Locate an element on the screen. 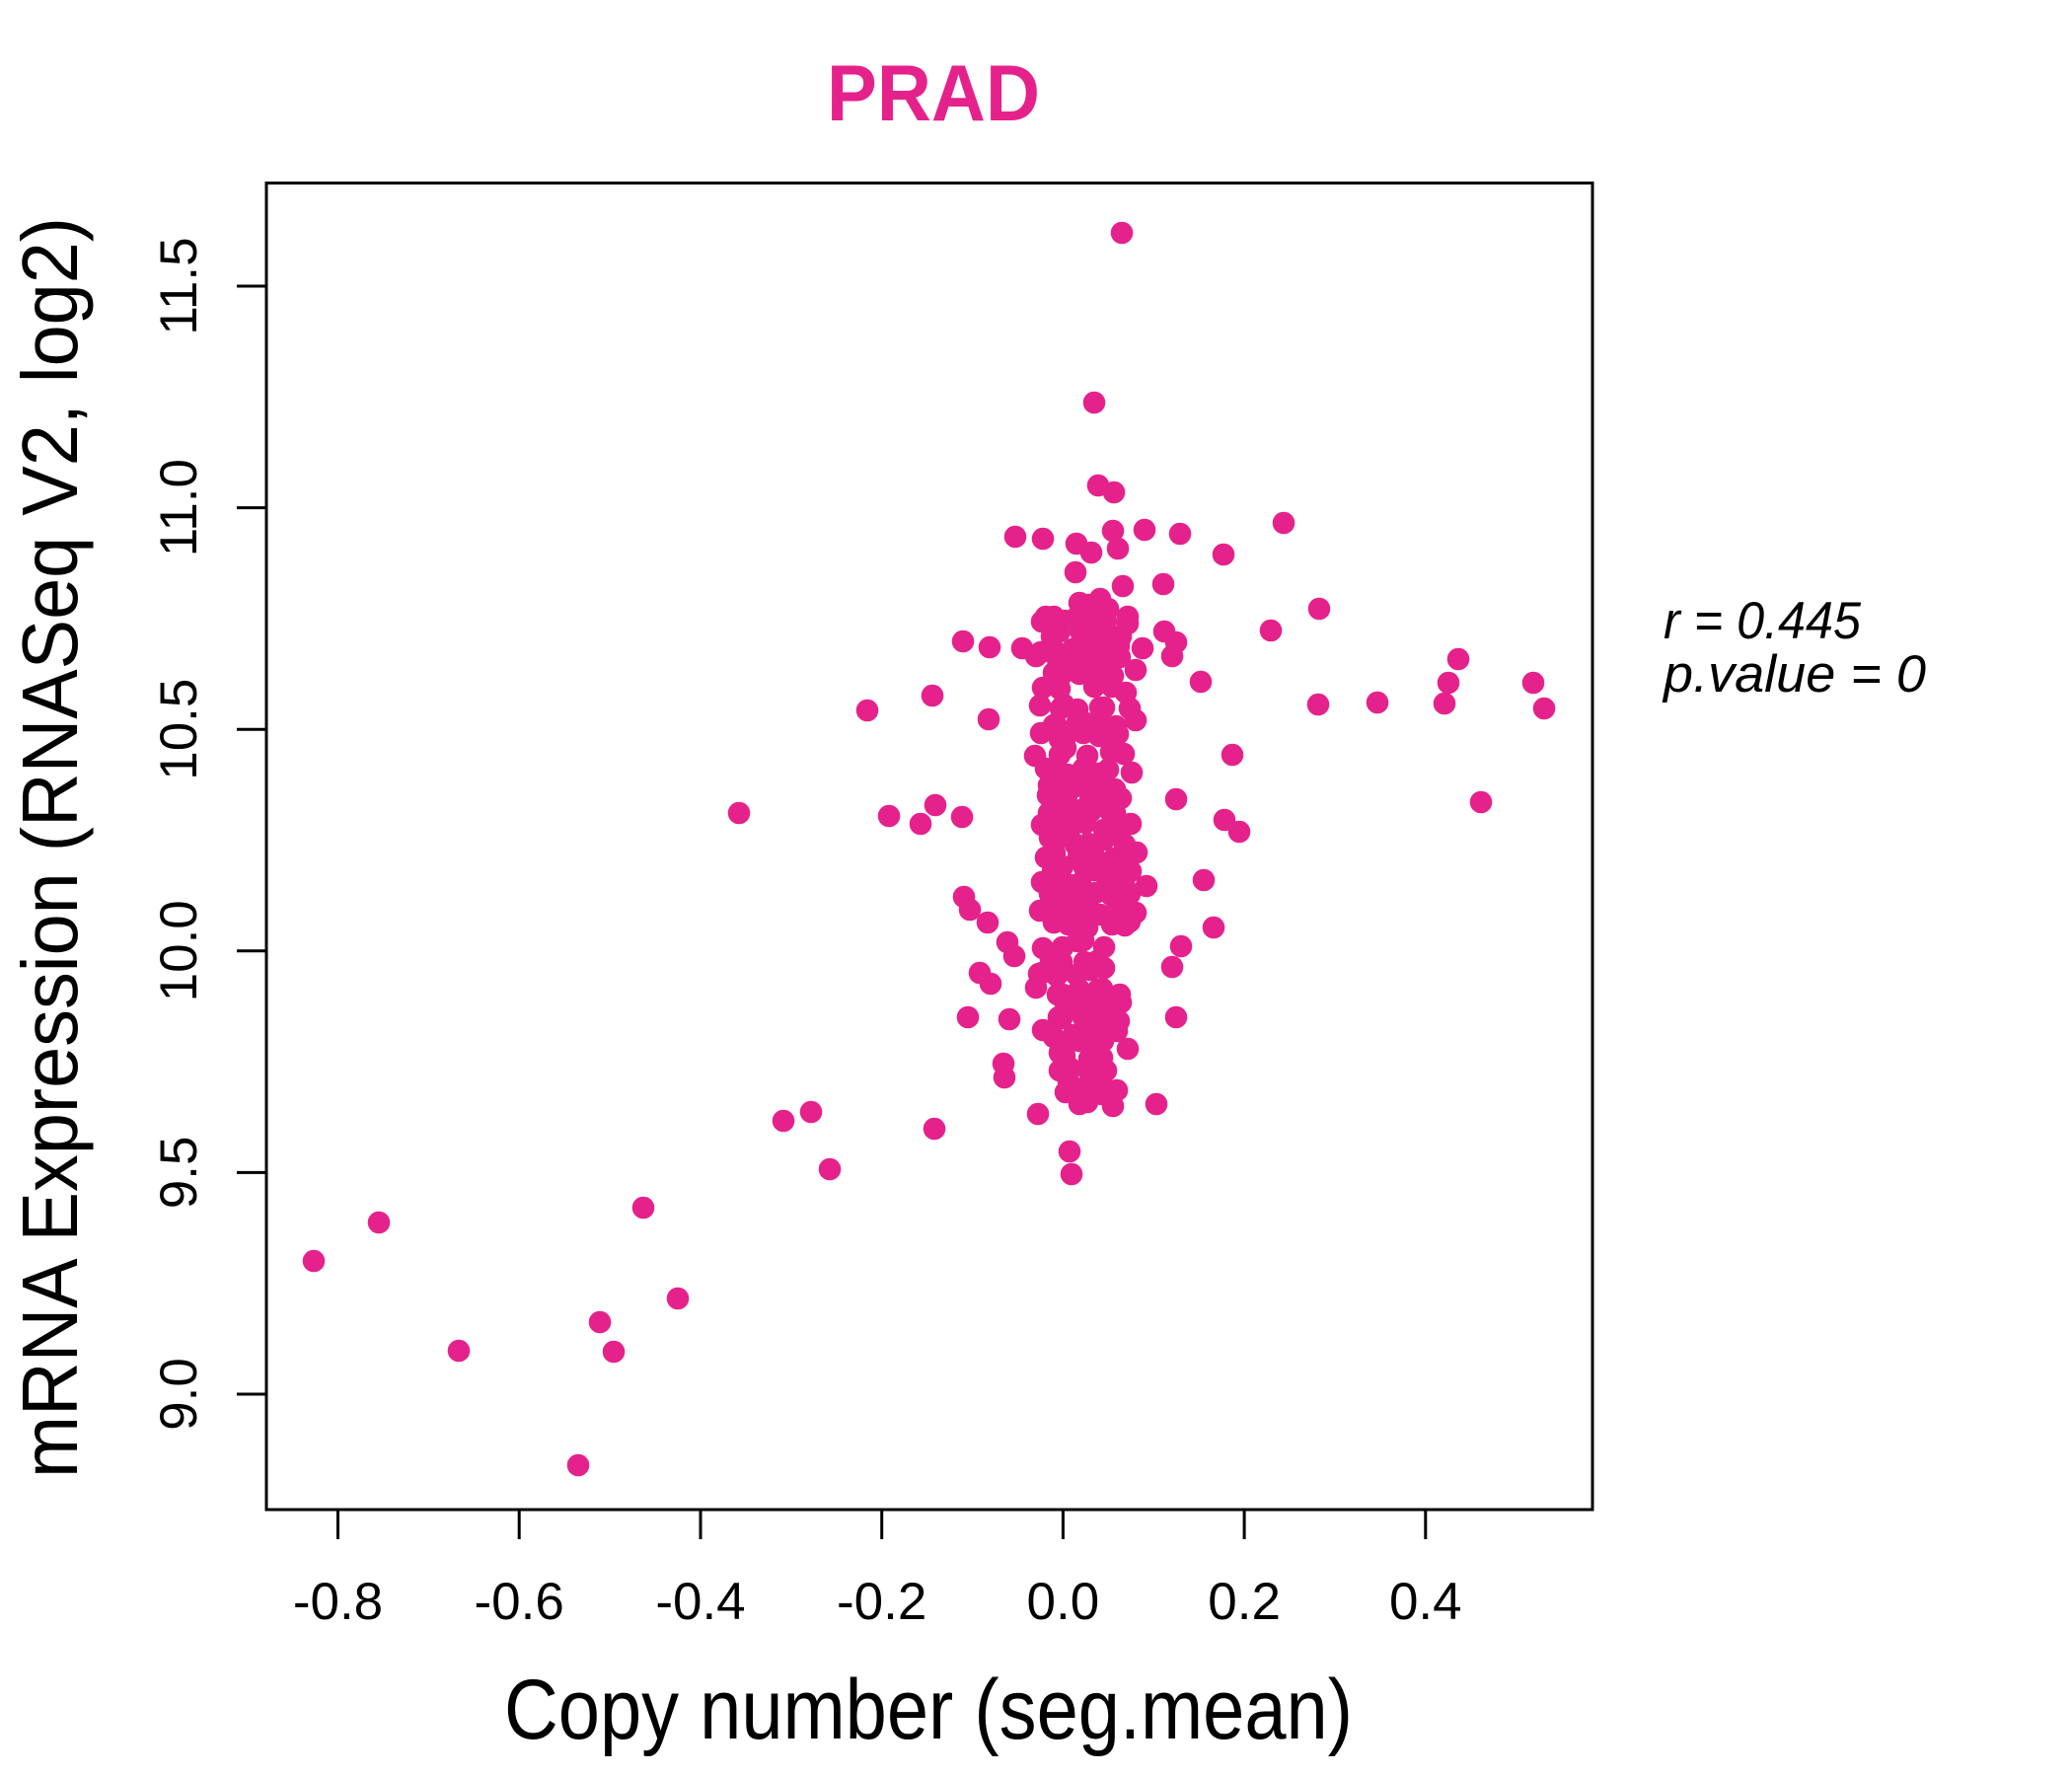 Image resolution: width=2072 pixels, height=1776 pixels. svg-text: 0.2 is located at coordinates (1245, 1602).